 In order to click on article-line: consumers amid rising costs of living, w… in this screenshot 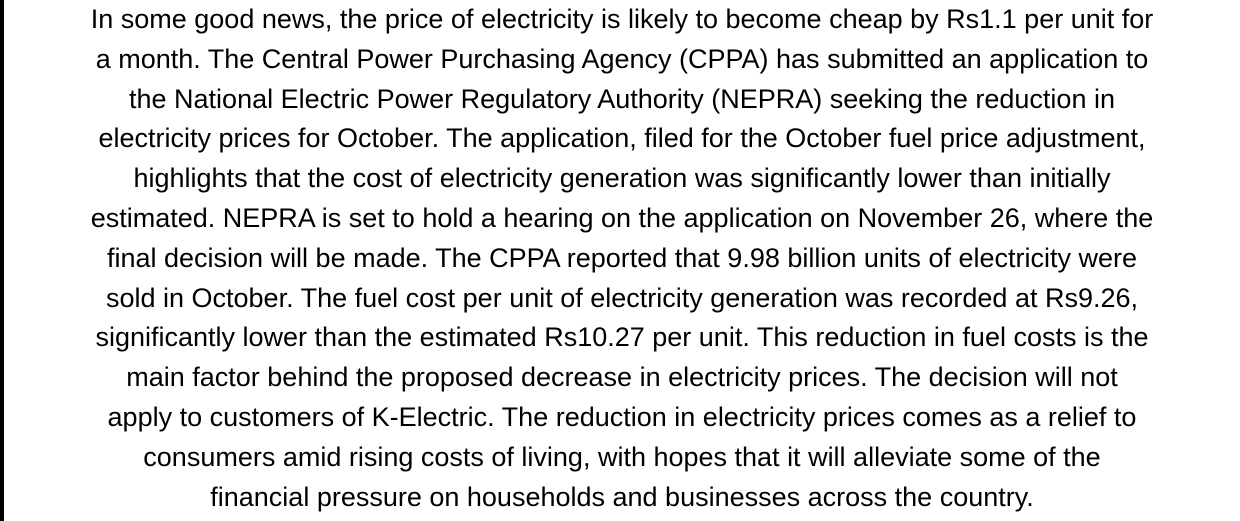, I will do `click(622, 456)`.